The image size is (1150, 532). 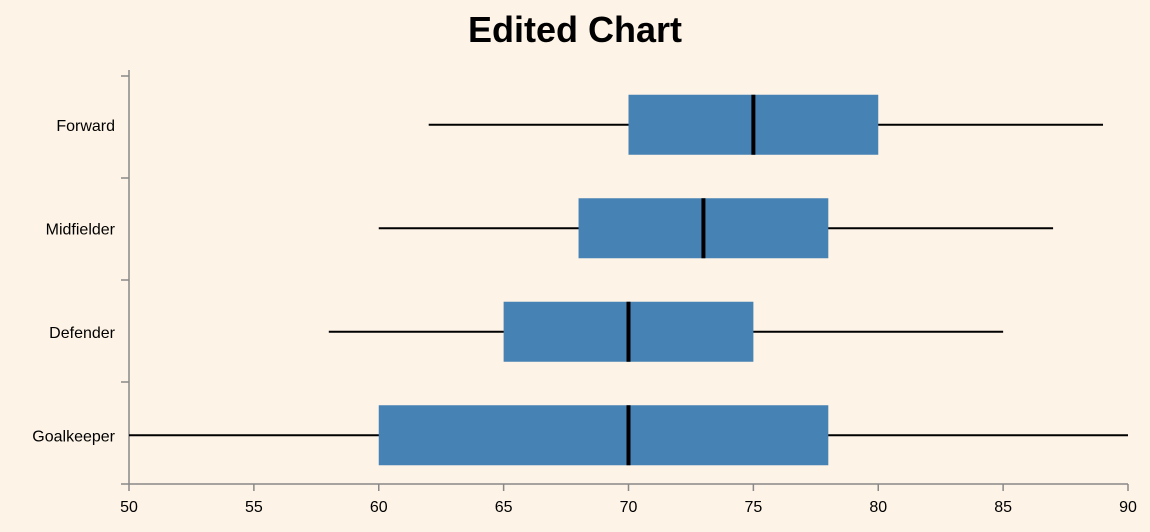 I want to click on x-tick-label: 70, so click(x=629, y=507).